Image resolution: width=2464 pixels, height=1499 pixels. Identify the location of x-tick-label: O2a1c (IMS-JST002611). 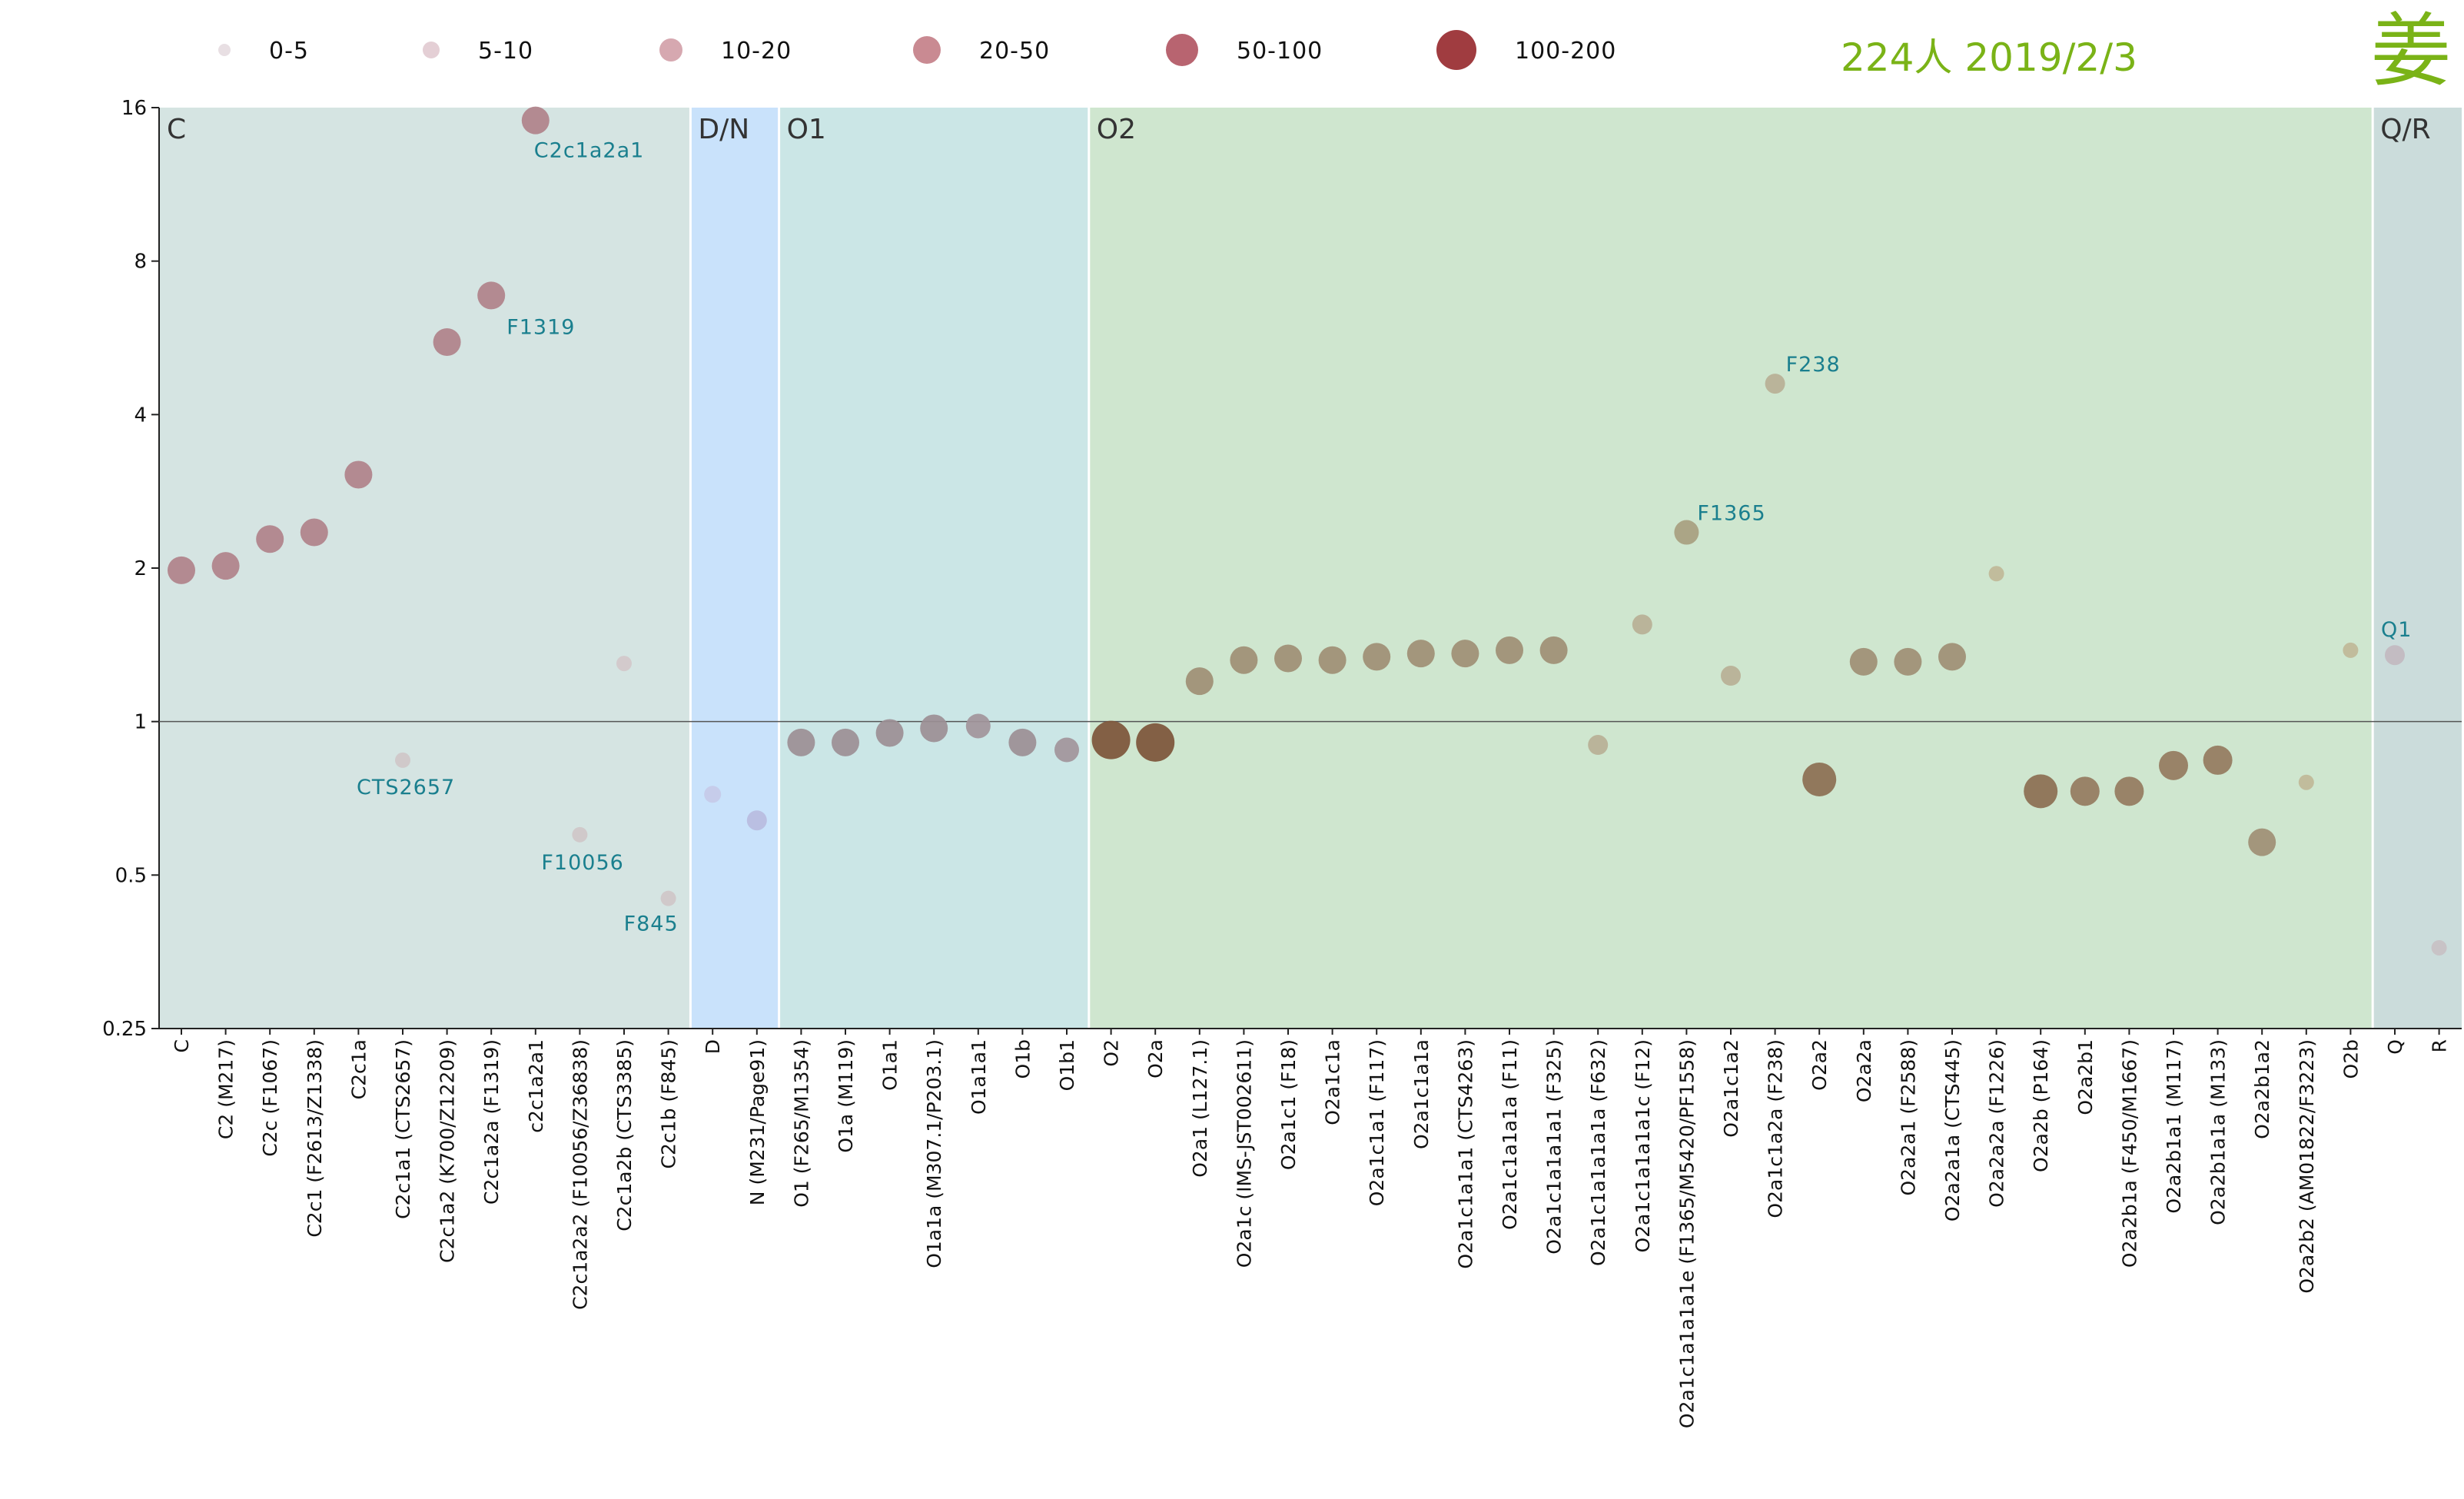
(1244, 1153).